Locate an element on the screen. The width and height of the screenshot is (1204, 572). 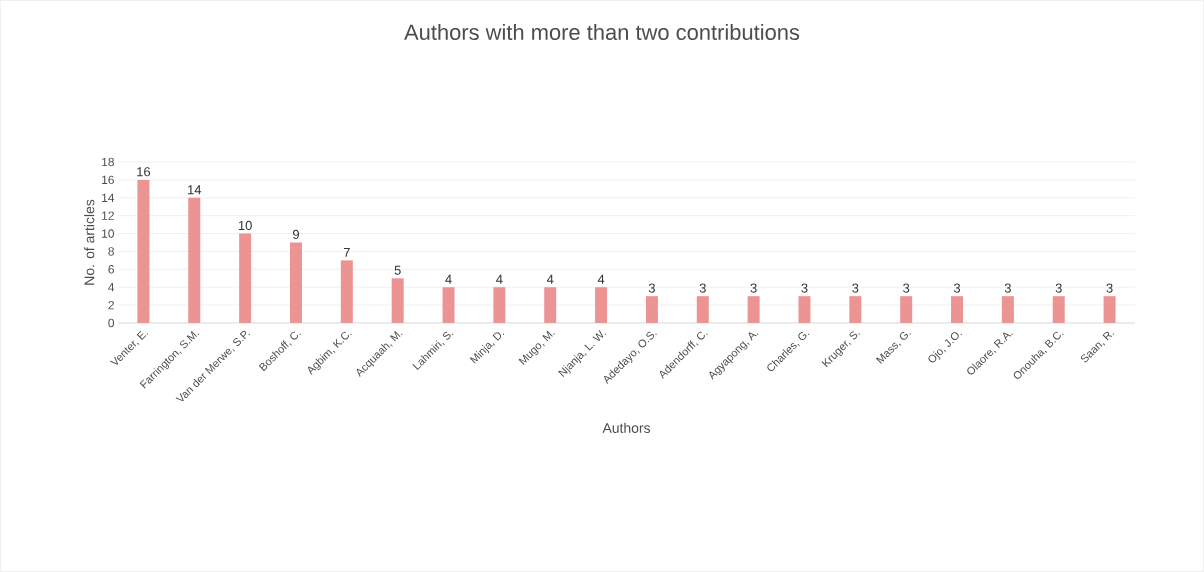
data-label: 9 is located at coordinates (295, 234).